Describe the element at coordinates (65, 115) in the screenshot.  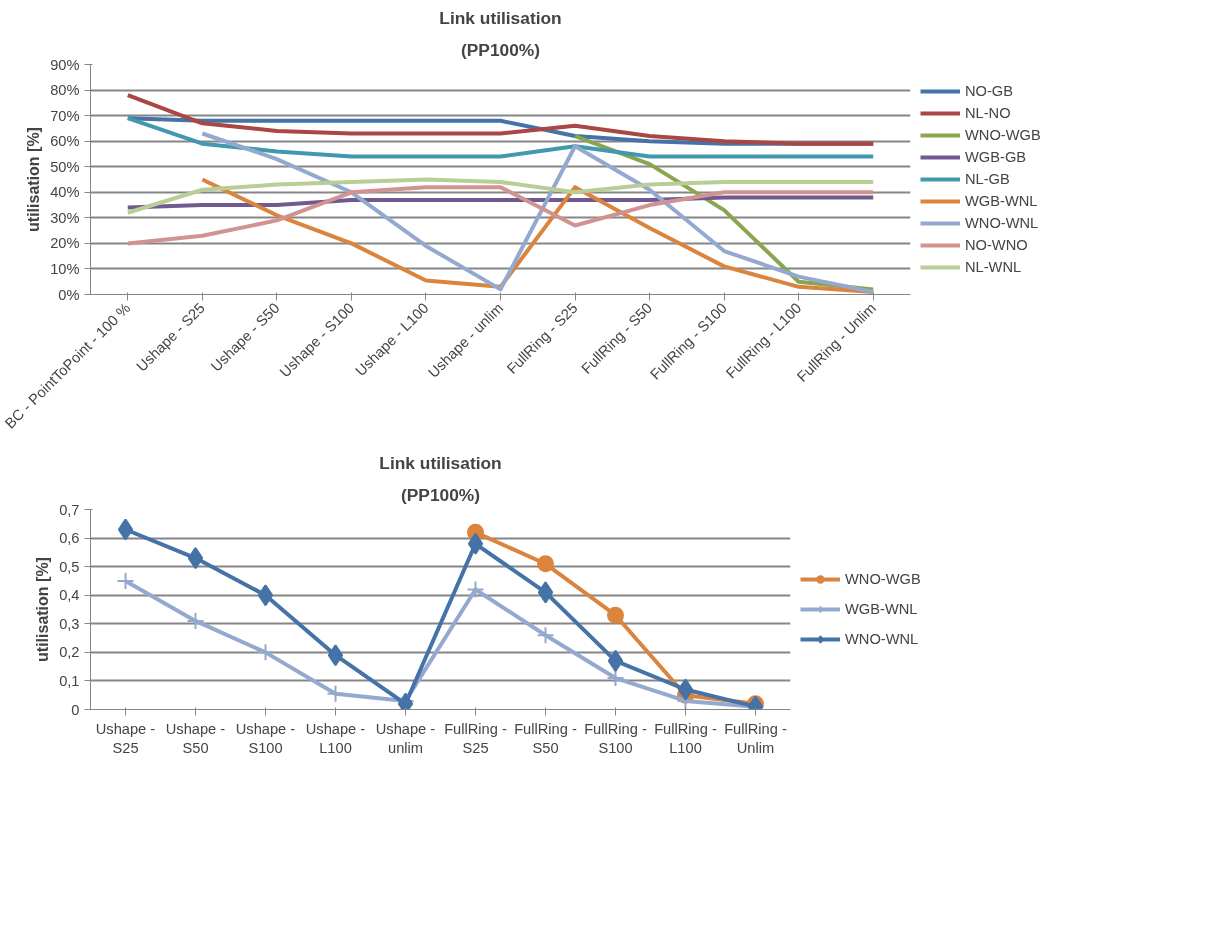
I see `y-tick-label: 70%` at that location.